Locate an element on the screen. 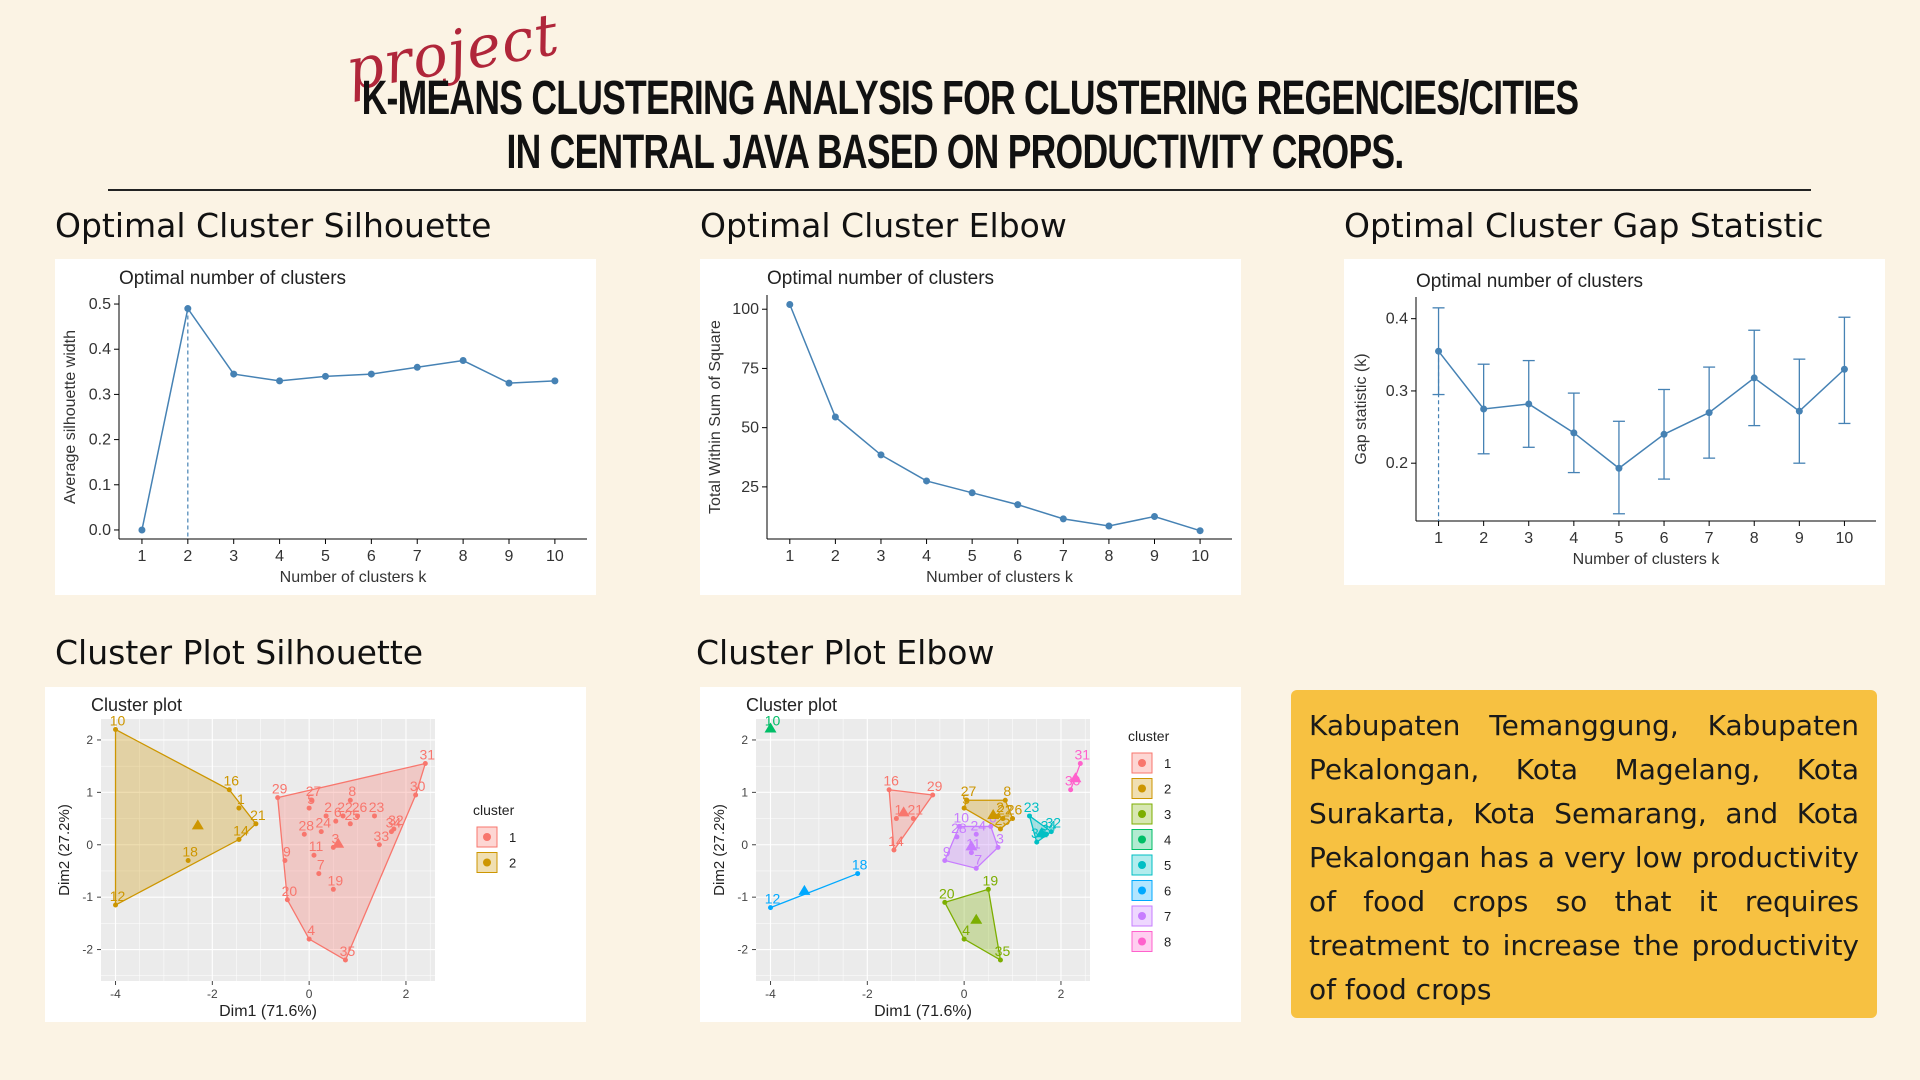 The width and height of the screenshot is (1920, 1080). y-tick-label: 0.0 is located at coordinates (100, 530).